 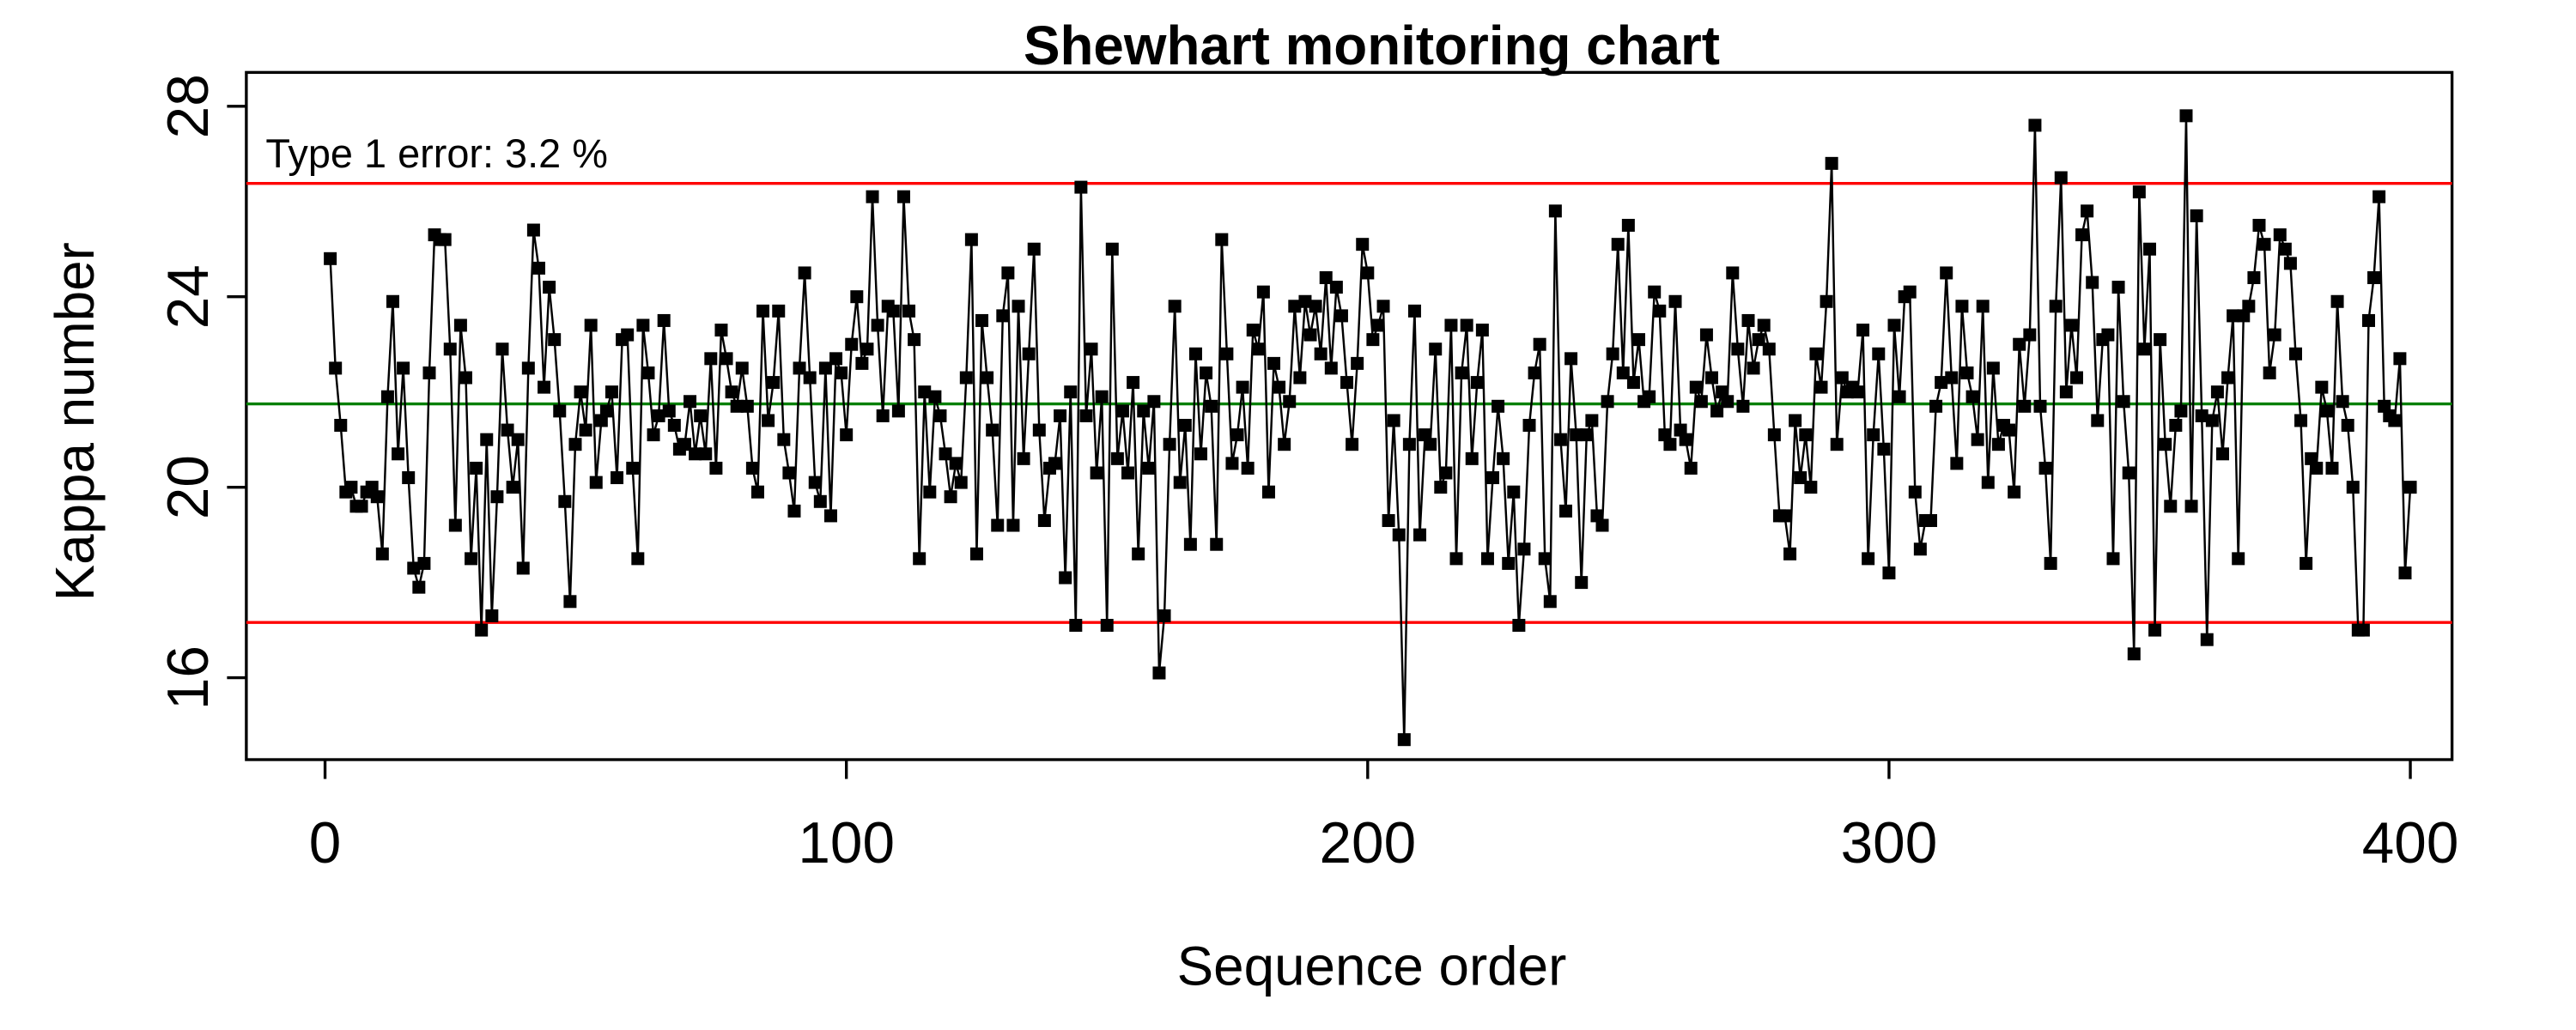 What do you see at coordinates (2411, 843) in the screenshot?
I see `x-tick-label: 400` at bounding box center [2411, 843].